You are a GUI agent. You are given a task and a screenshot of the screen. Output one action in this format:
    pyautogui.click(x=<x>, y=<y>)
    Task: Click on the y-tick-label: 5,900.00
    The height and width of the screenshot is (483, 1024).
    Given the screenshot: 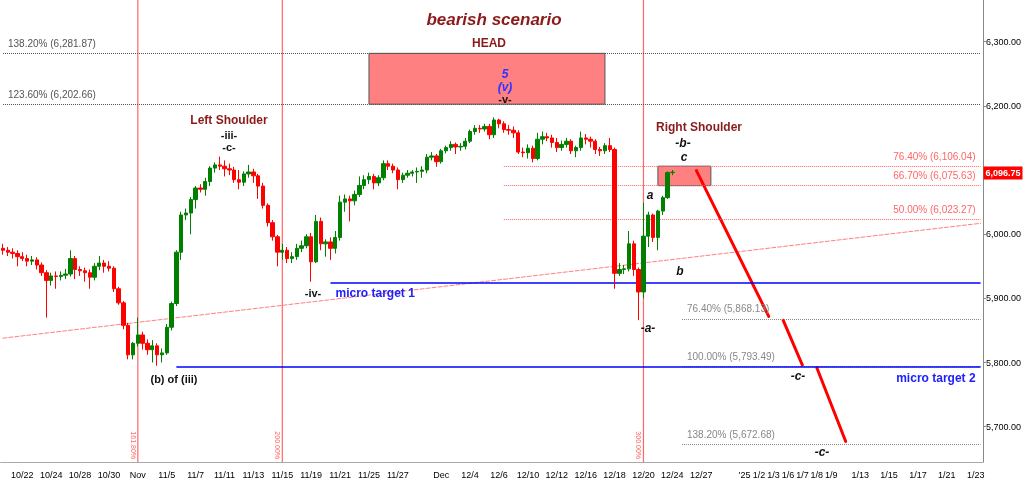 What is the action you would take?
    pyautogui.click(x=1003, y=298)
    